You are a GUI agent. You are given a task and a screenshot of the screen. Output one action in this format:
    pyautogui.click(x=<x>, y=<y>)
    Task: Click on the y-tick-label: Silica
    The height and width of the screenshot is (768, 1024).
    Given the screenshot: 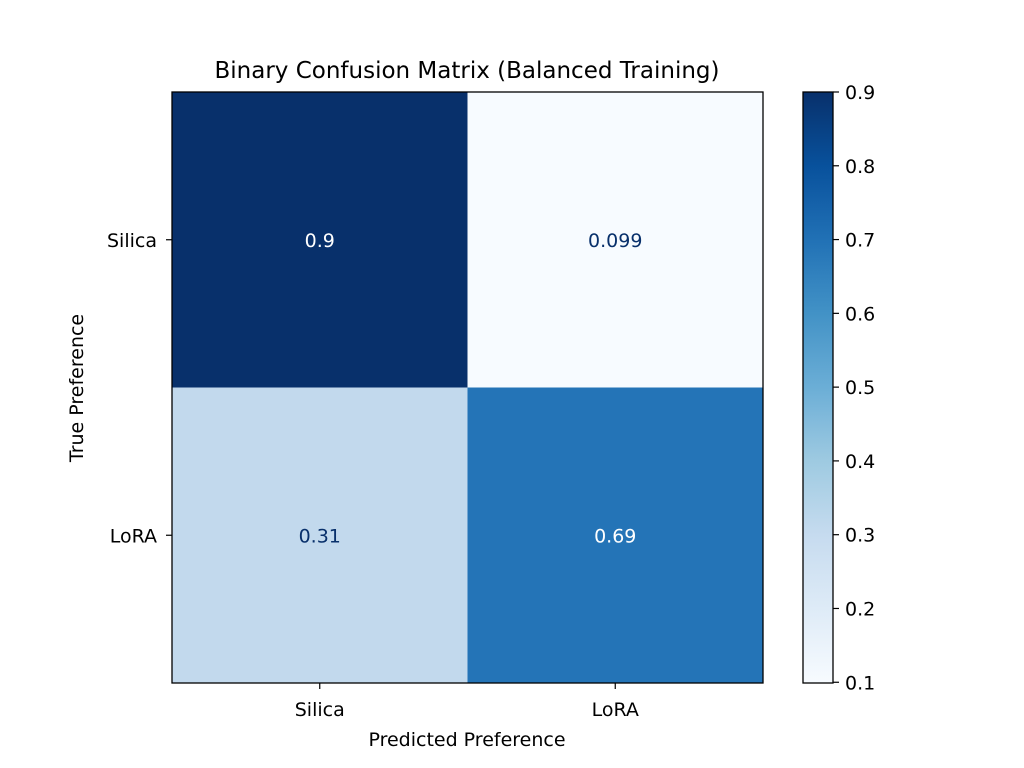 What is the action you would take?
    pyautogui.click(x=132, y=241)
    